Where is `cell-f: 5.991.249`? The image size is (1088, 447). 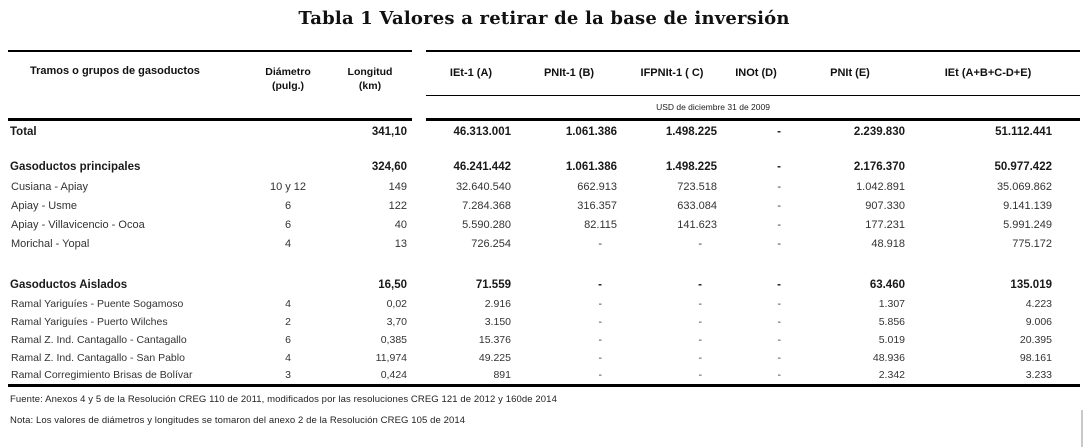 cell-f: 5.991.249 is located at coordinates (1027, 224).